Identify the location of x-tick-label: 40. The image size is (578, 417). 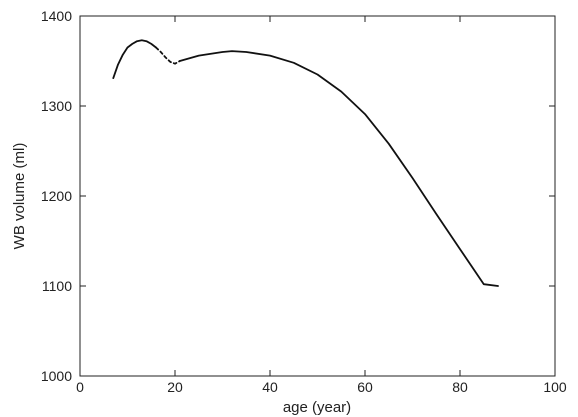
(270, 387).